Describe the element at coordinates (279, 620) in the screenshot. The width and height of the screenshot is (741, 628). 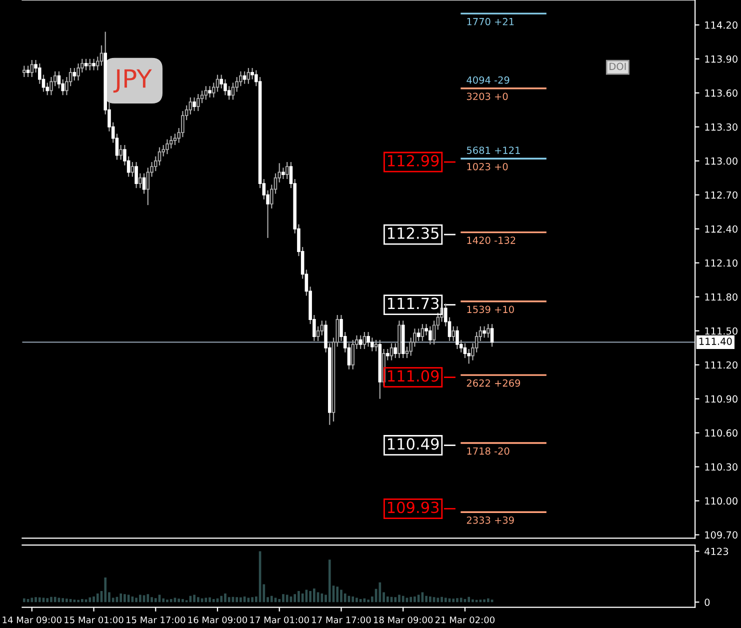
I see `x-tick-label: 17 Mar 01:00` at that location.